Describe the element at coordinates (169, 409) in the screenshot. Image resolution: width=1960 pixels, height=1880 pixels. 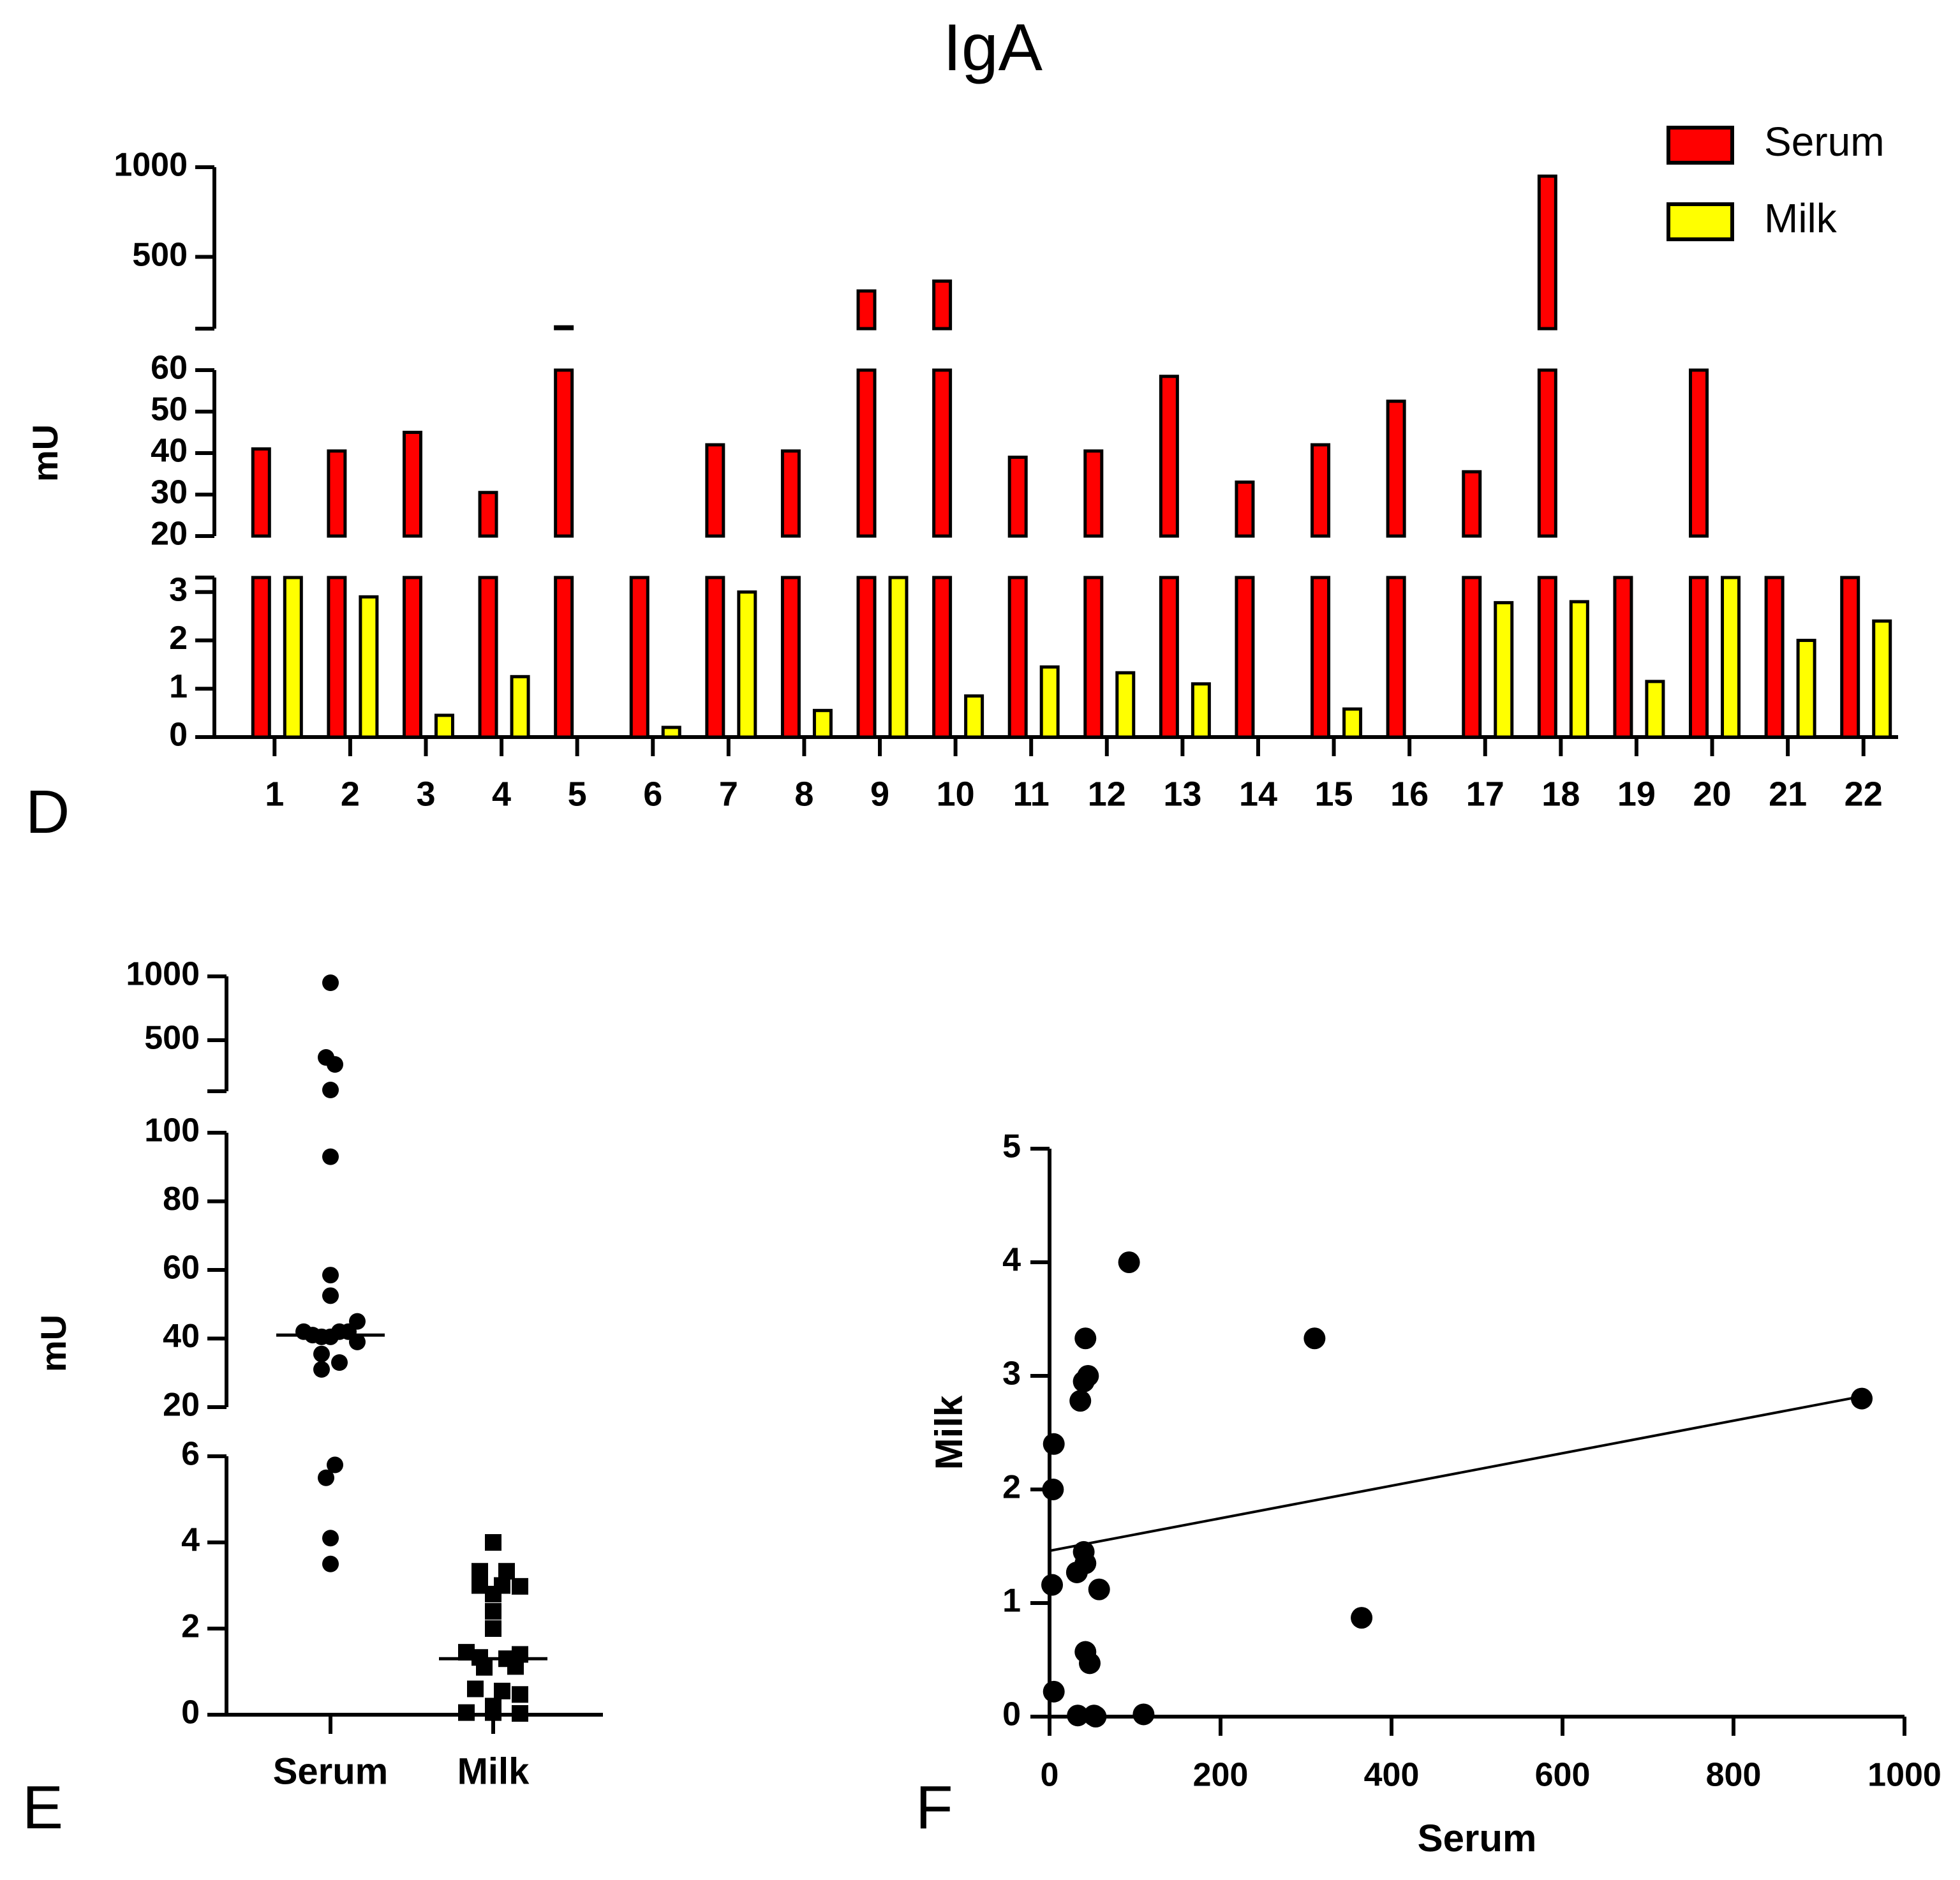
I see `y-tick-label: 50` at that location.